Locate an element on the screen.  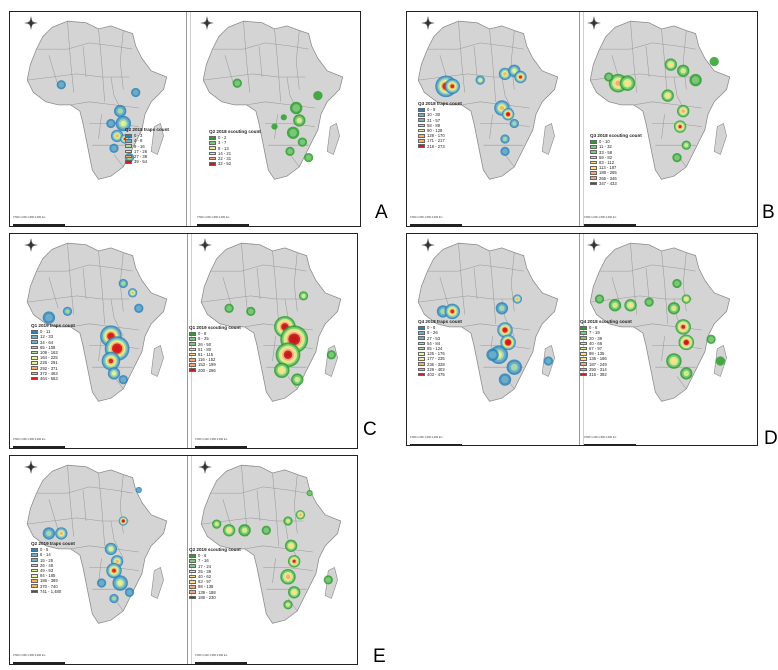
legend-label: 63 - 97 is located at coordinates (205, 582).